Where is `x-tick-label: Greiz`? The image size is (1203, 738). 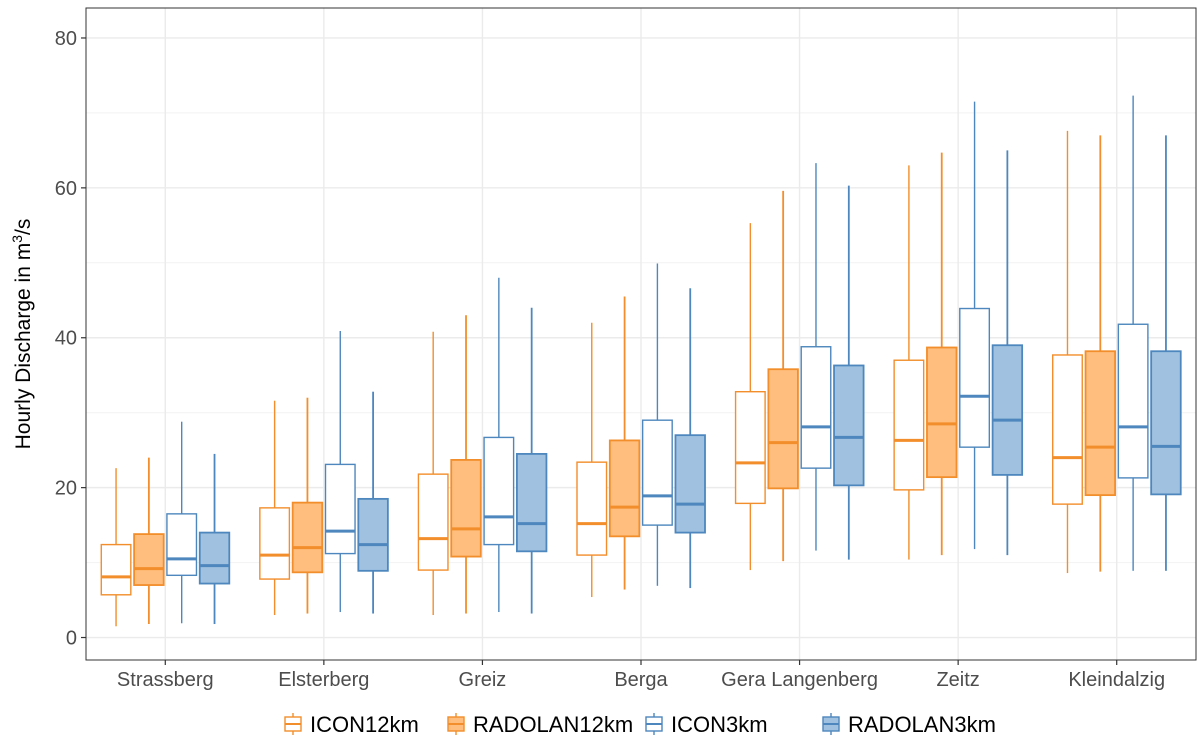 x-tick-label: Greiz is located at coordinates (483, 680).